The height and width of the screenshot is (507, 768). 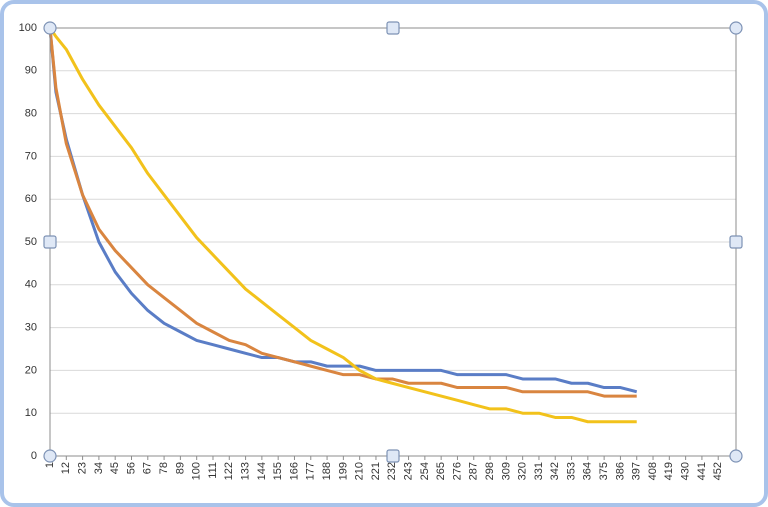 I want to click on x-tick-label: 12, so click(x=66, y=468).